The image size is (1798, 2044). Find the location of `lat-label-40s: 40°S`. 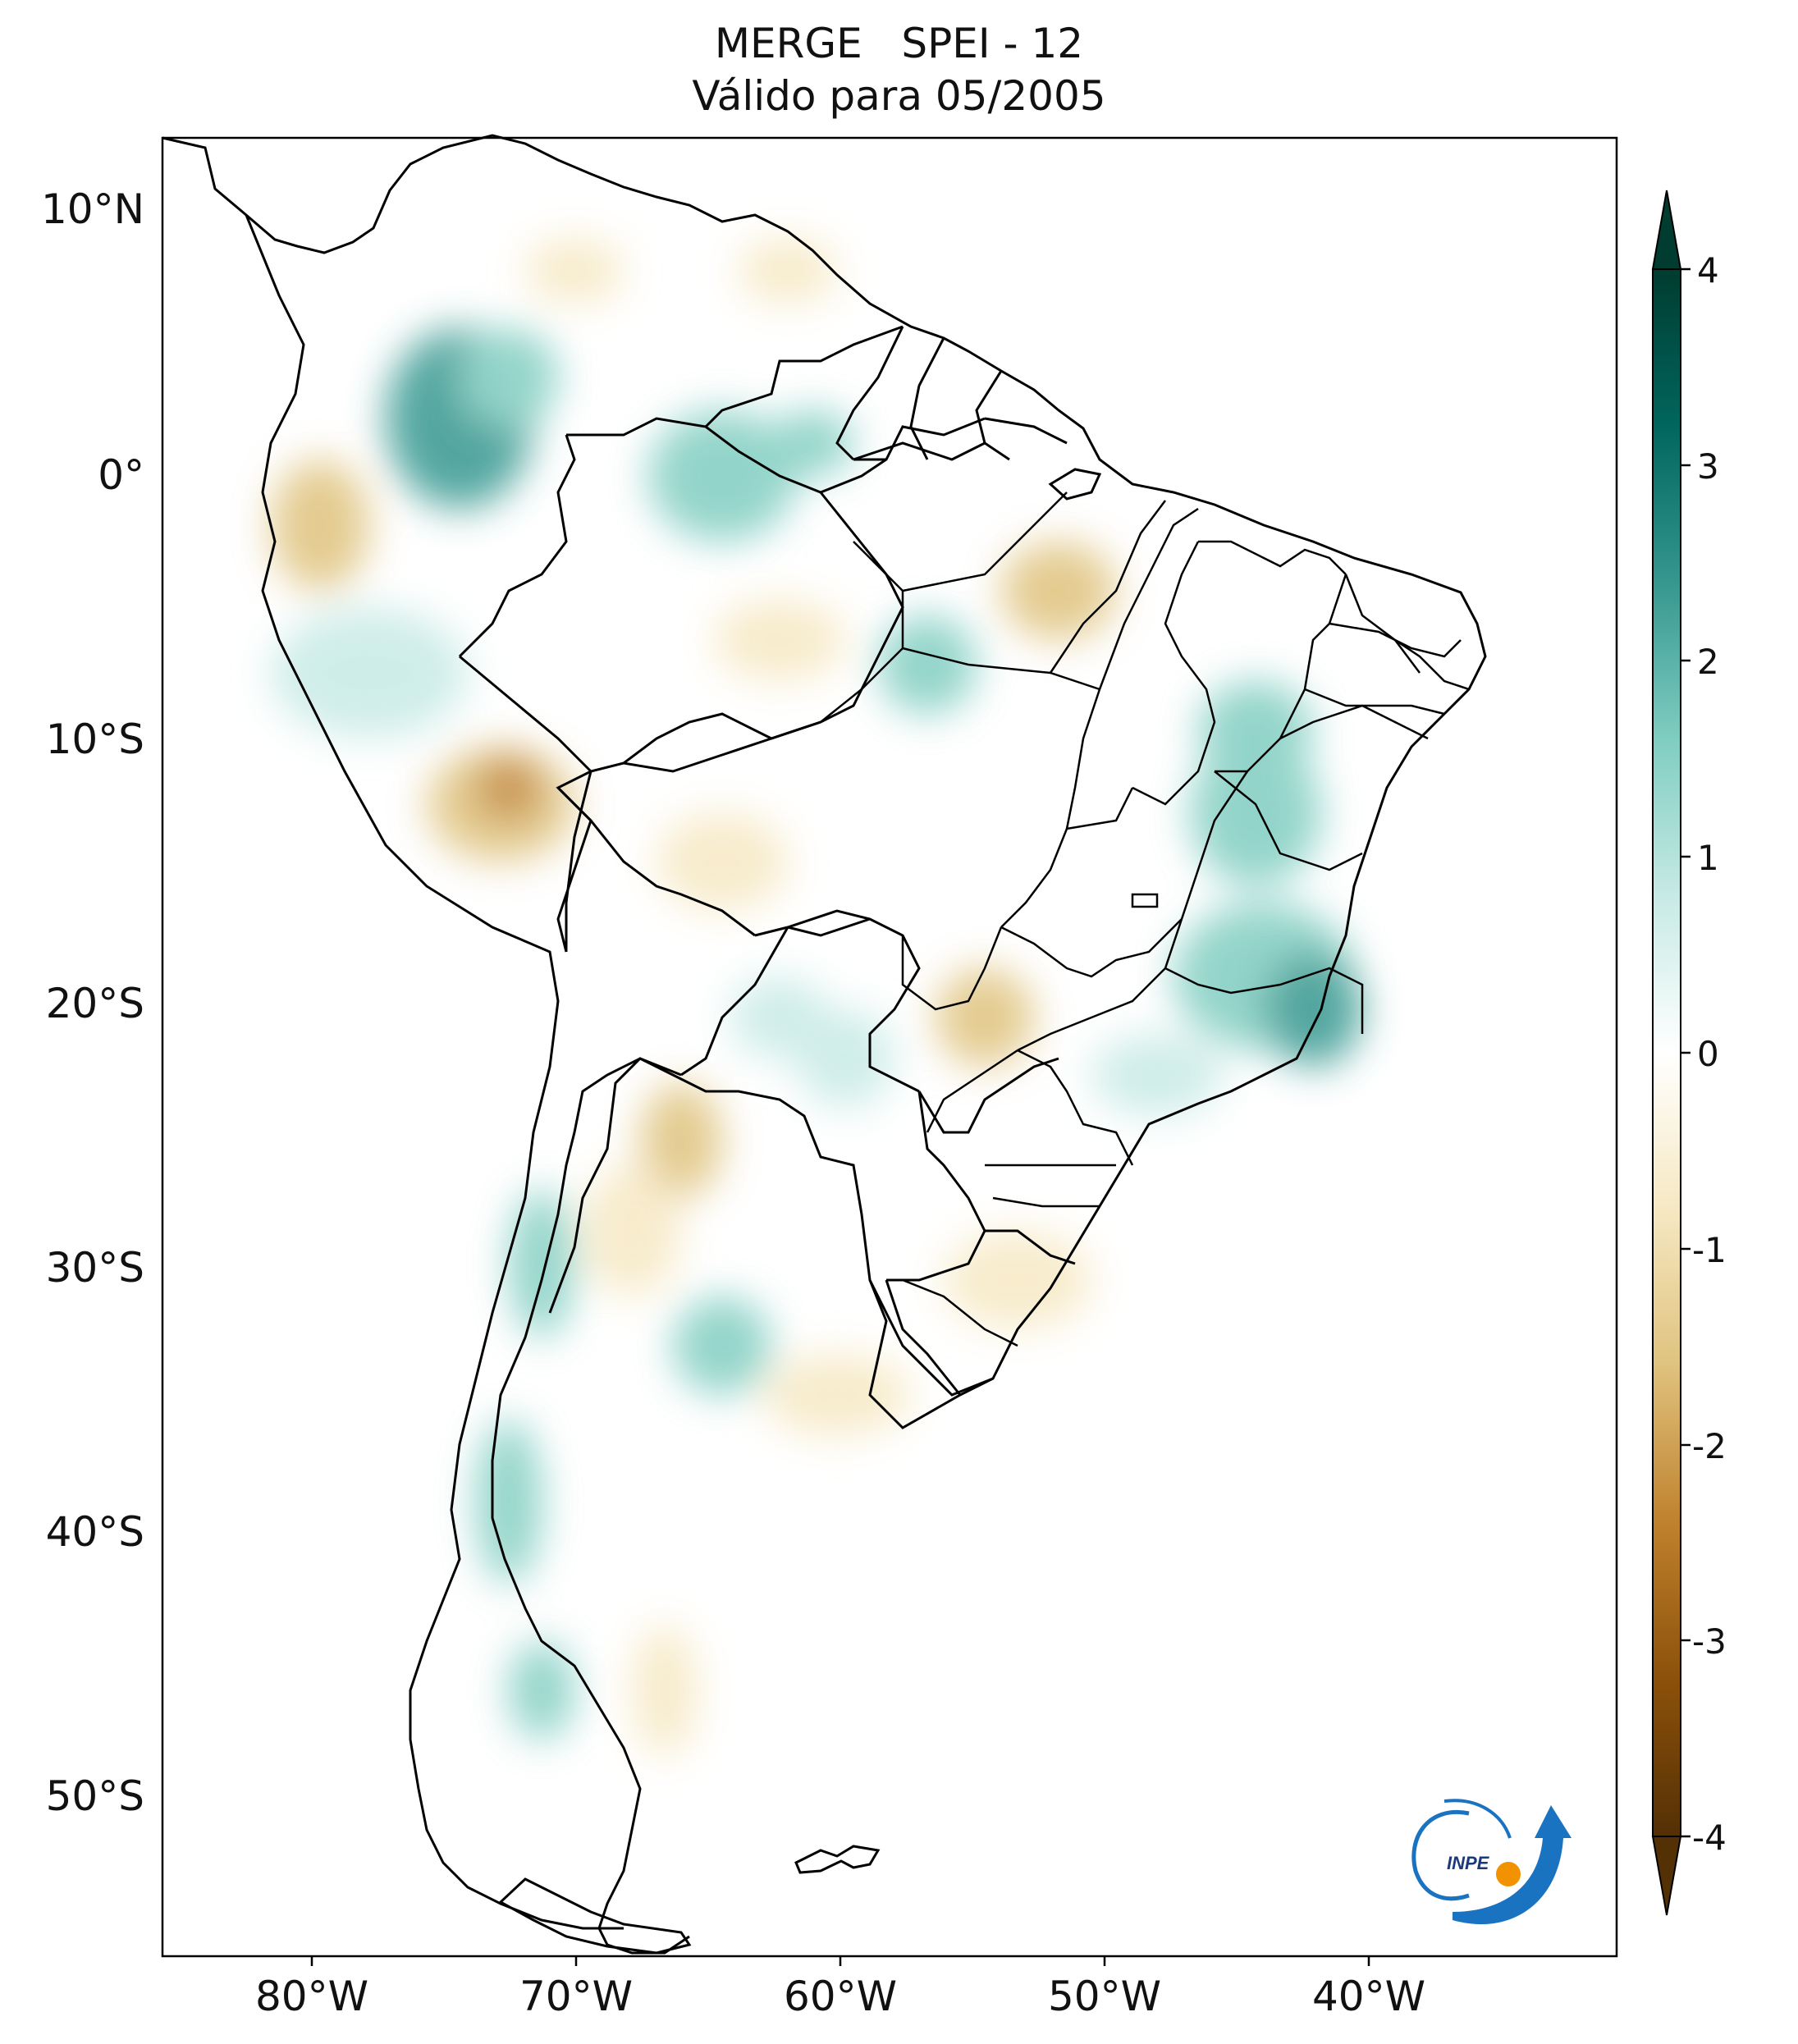

lat-label-40s: 40°S is located at coordinates (95, 1532).